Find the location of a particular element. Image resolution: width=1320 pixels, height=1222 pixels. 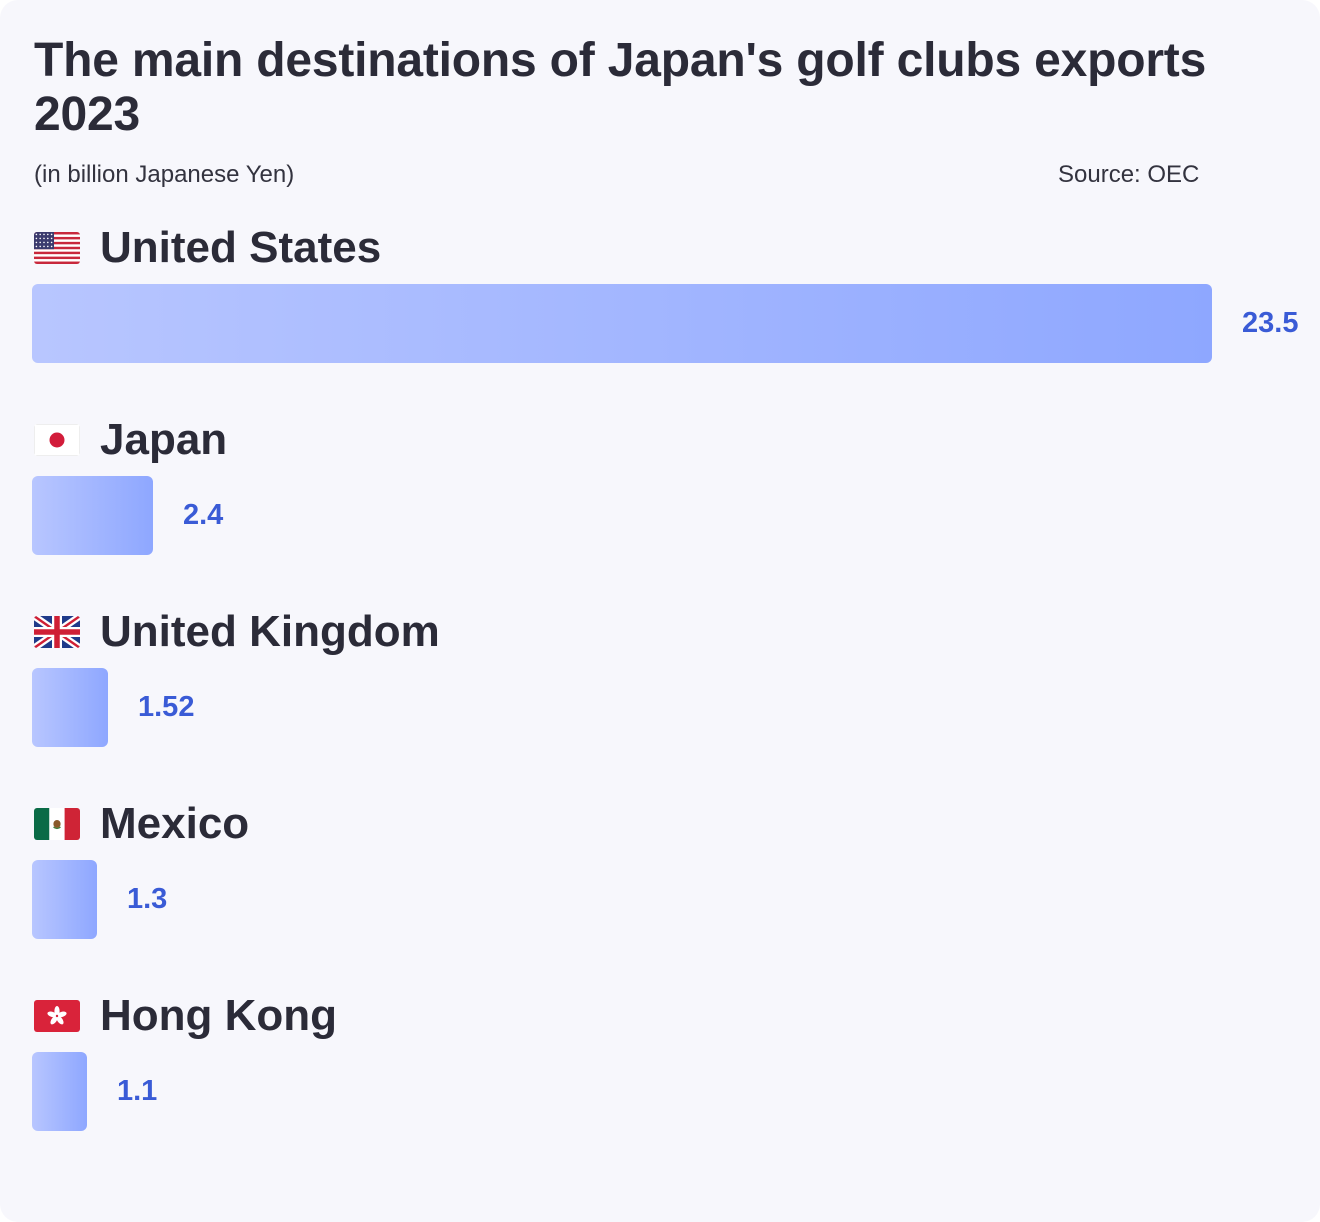

category-label: Hong Kong is located at coordinates (219, 1015).